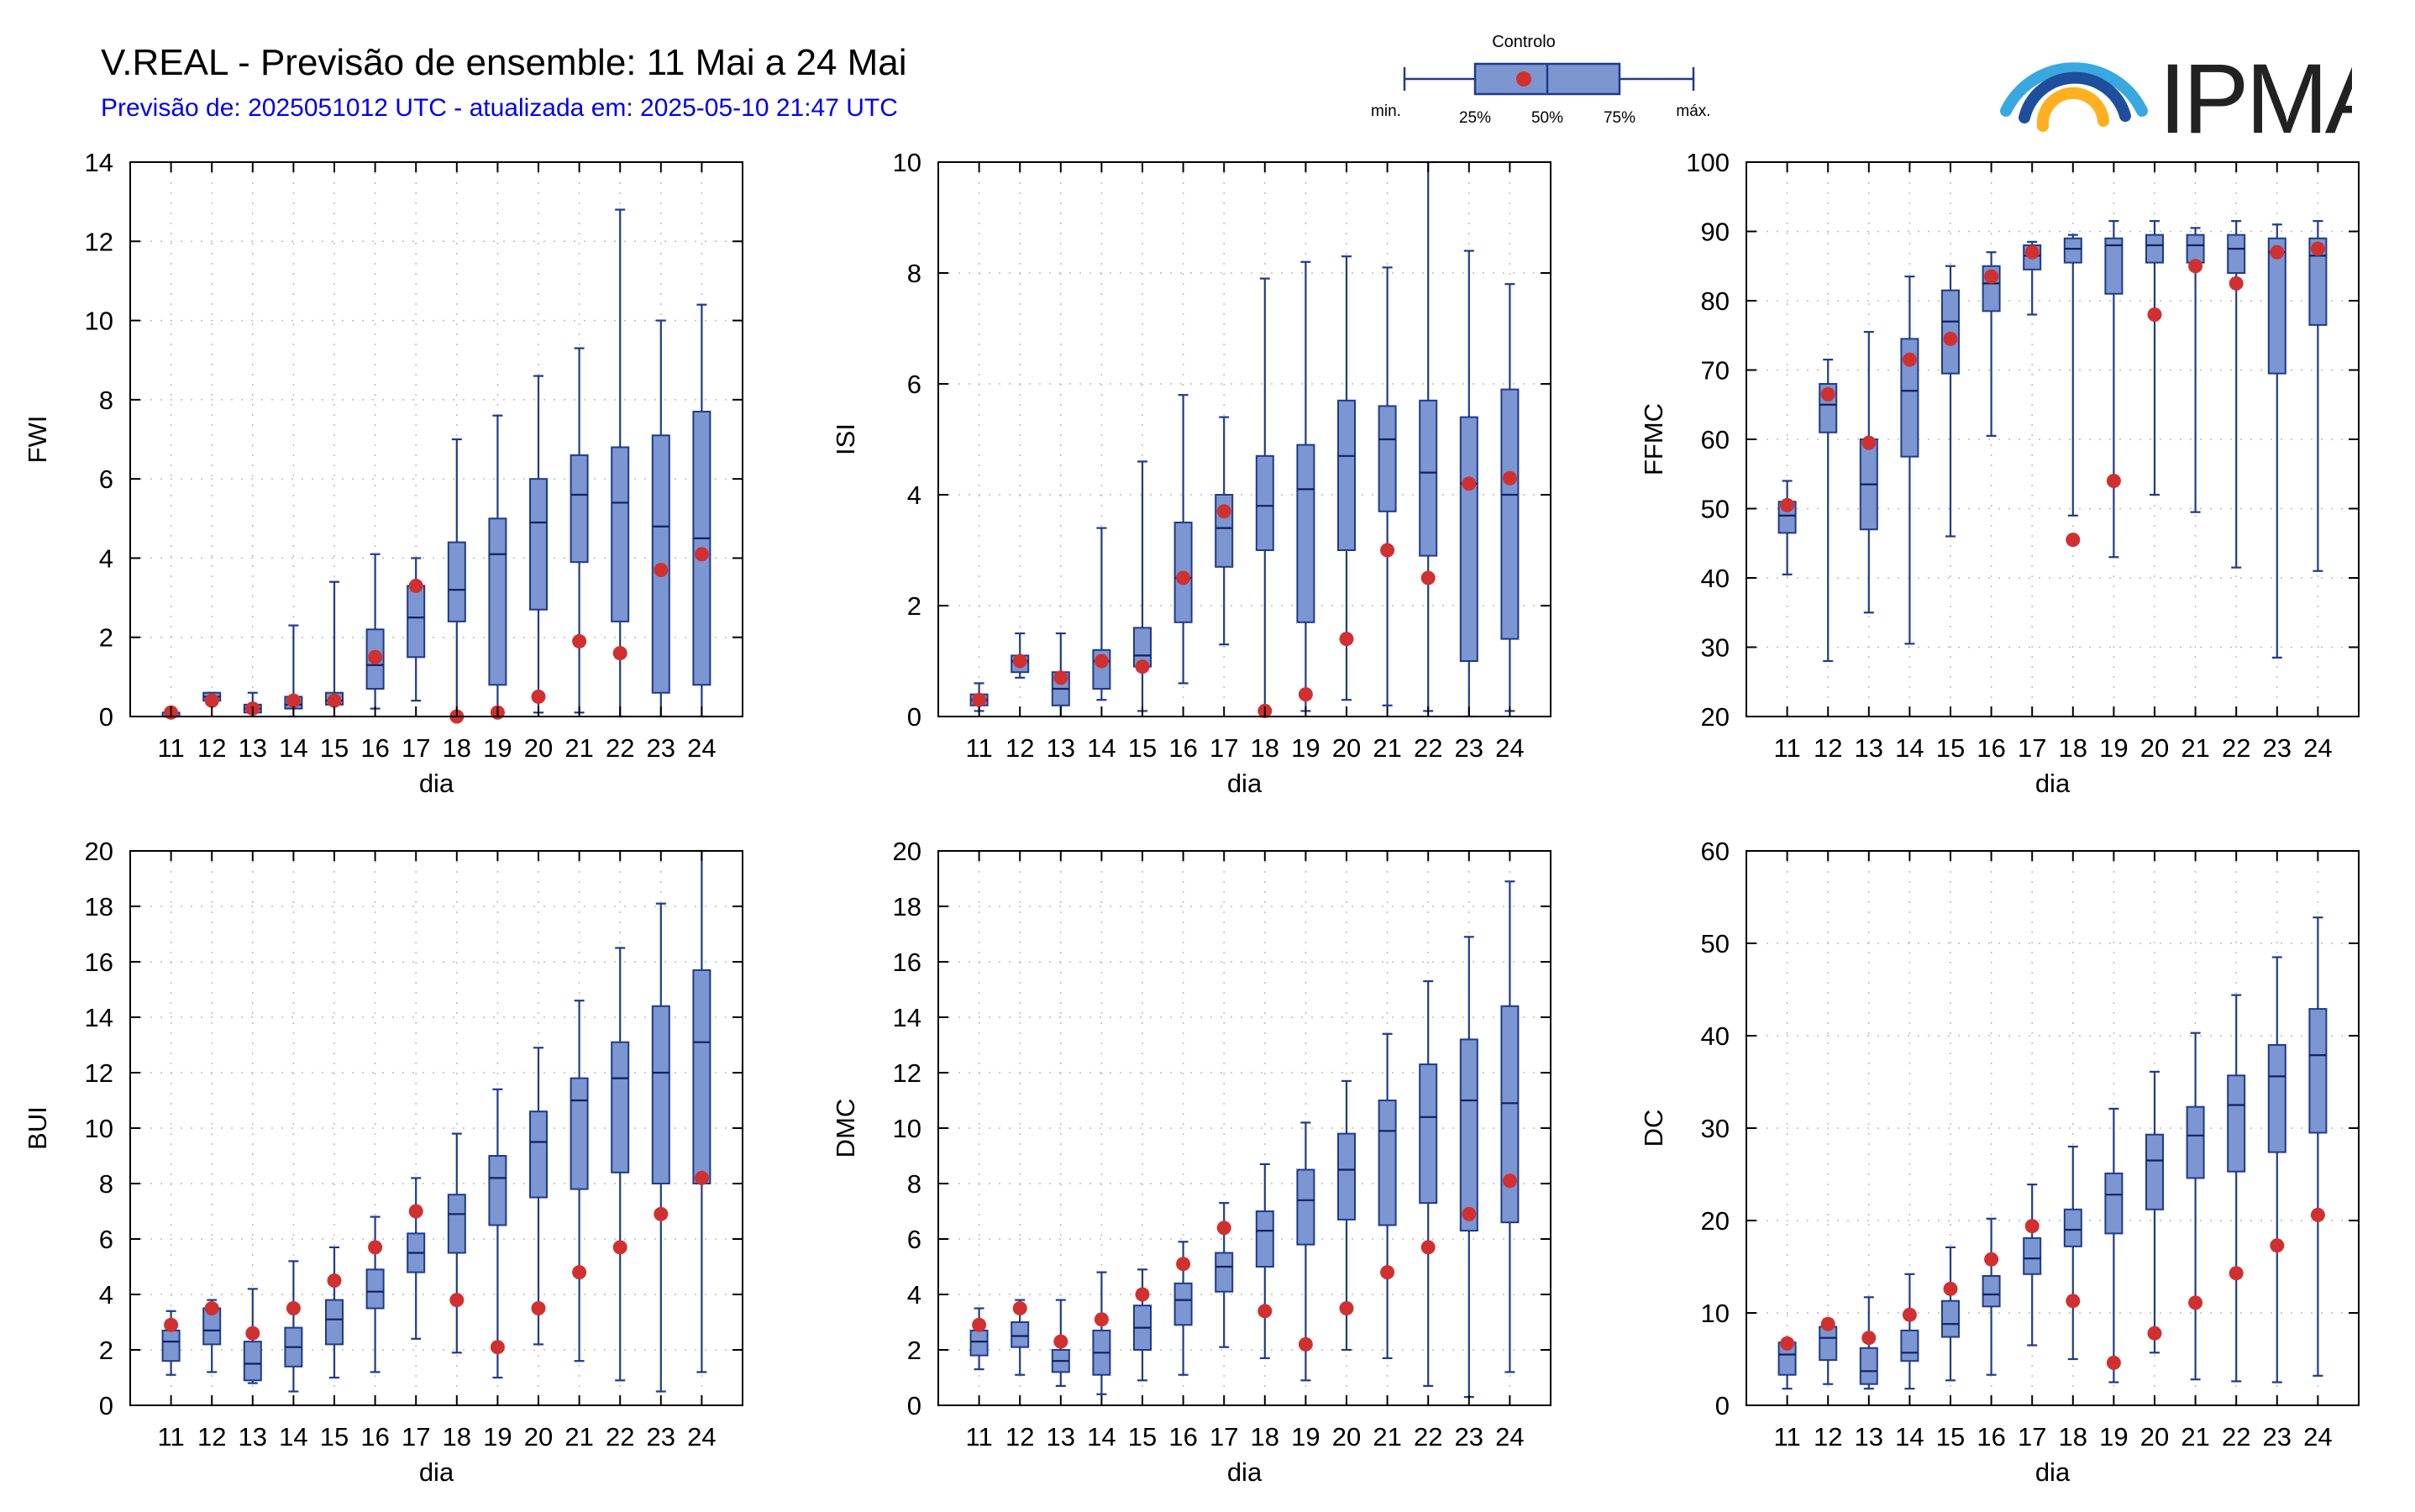 The image size is (2415, 1512). What do you see at coordinates (1708, 162) in the screenshot?
I see `y-tick-label: 100` at bounding box center [1708, 162].